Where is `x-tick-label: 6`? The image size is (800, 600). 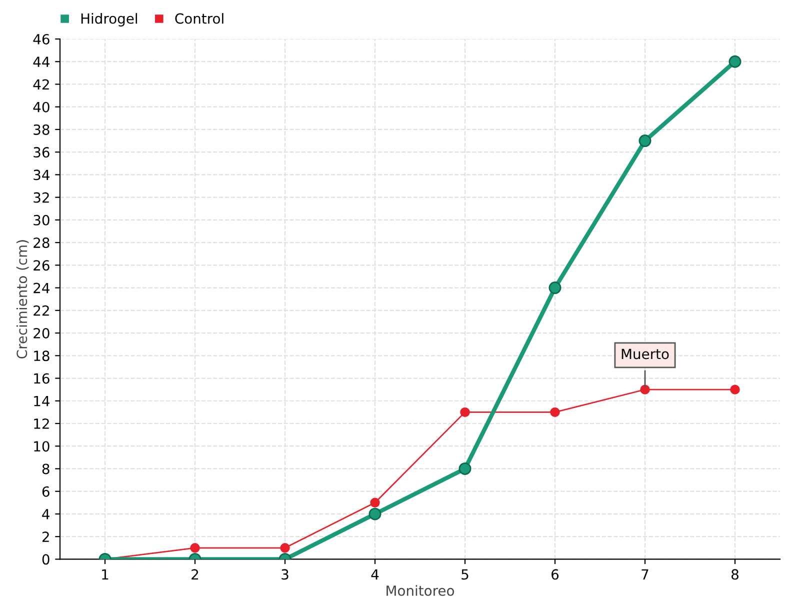
x-tick-label: 6 is located at coordinates (555, 574).